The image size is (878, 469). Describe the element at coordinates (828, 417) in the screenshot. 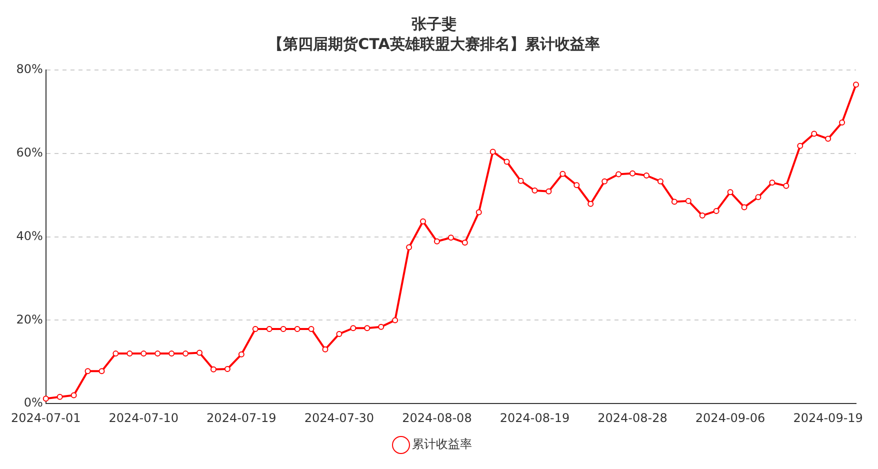

I see `x-tick-label: 2024-09-19` at that location.